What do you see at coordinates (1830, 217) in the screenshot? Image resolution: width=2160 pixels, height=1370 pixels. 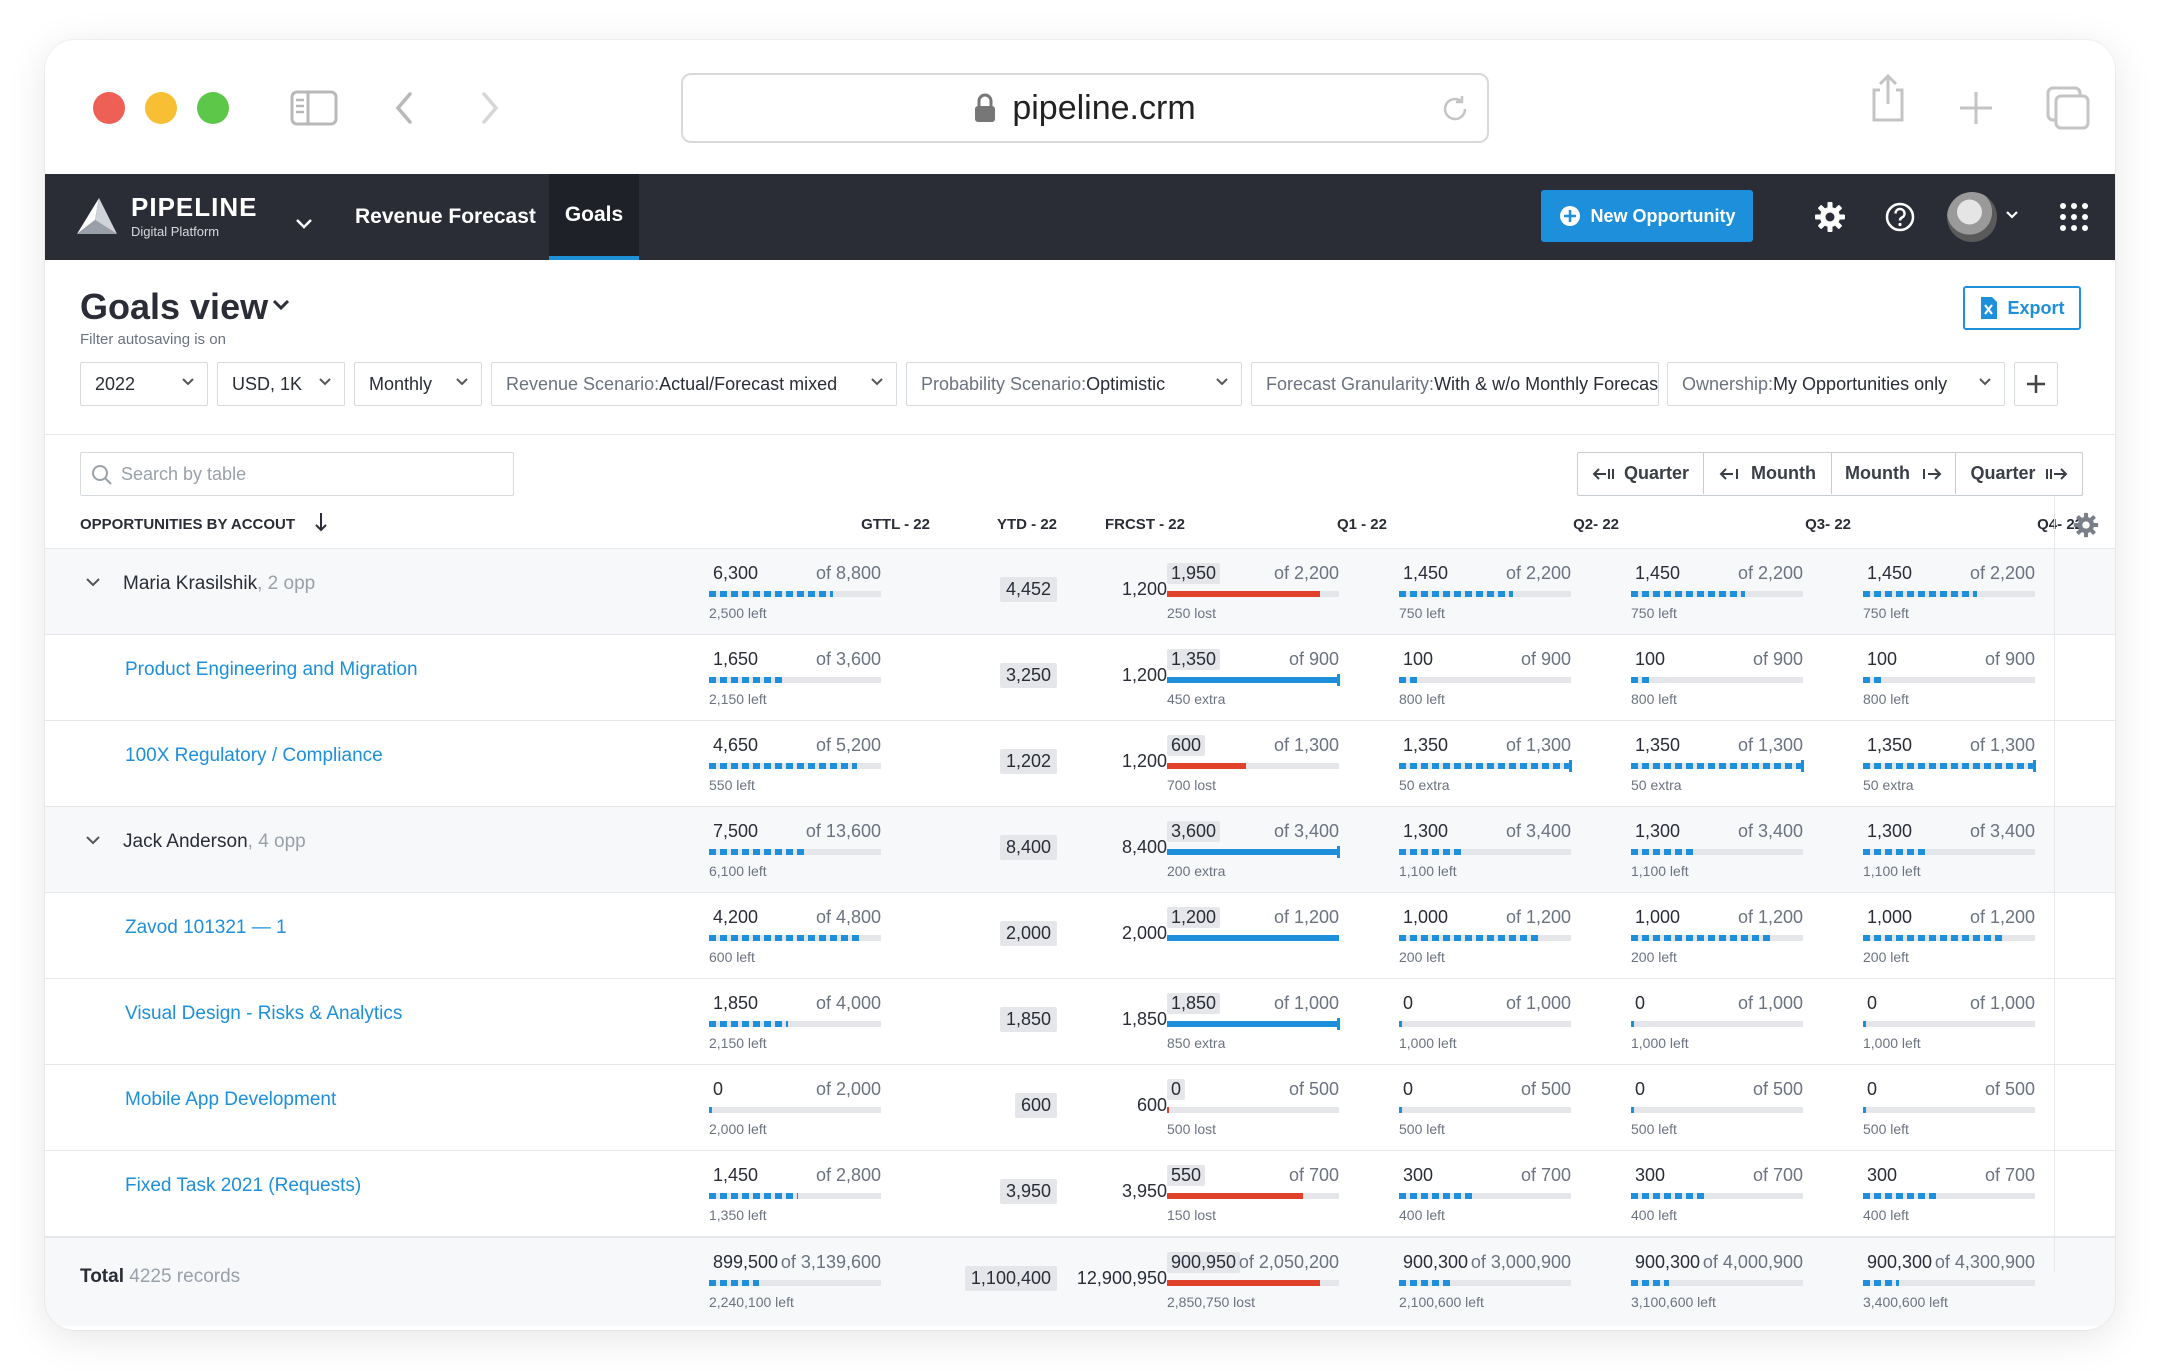 I see `gear-icon` at bounding box center [1830, 217].